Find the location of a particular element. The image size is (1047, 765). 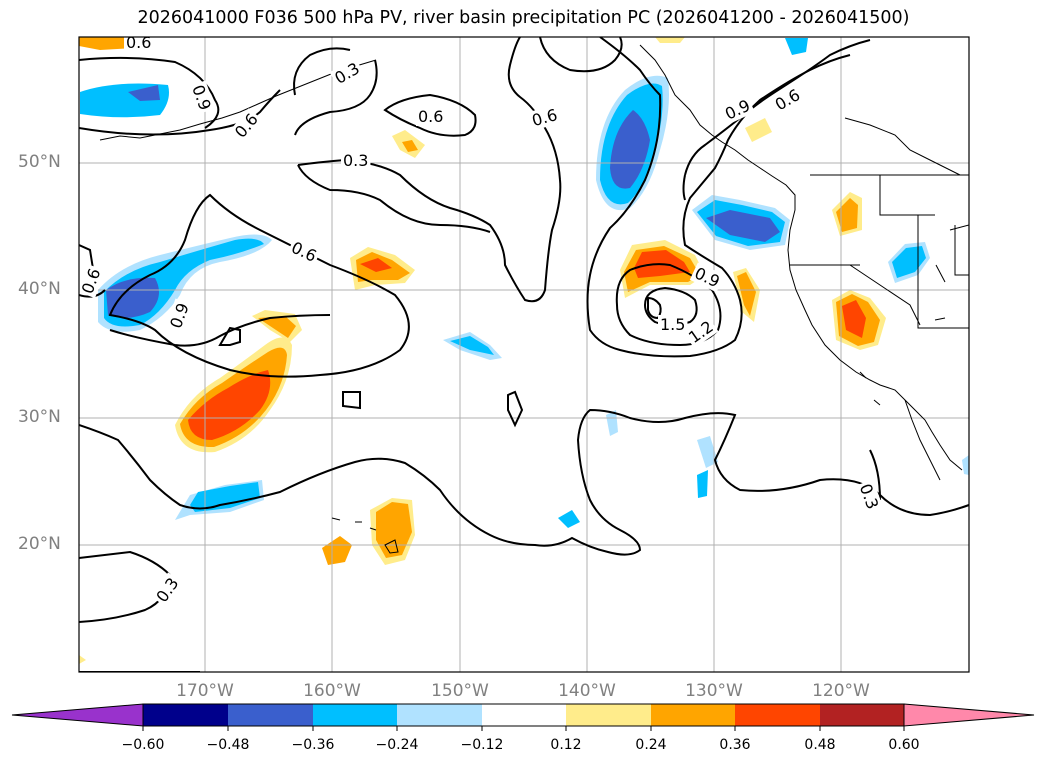

colorbar-tick-label: −0.48 is located at coordinates (228, 745).